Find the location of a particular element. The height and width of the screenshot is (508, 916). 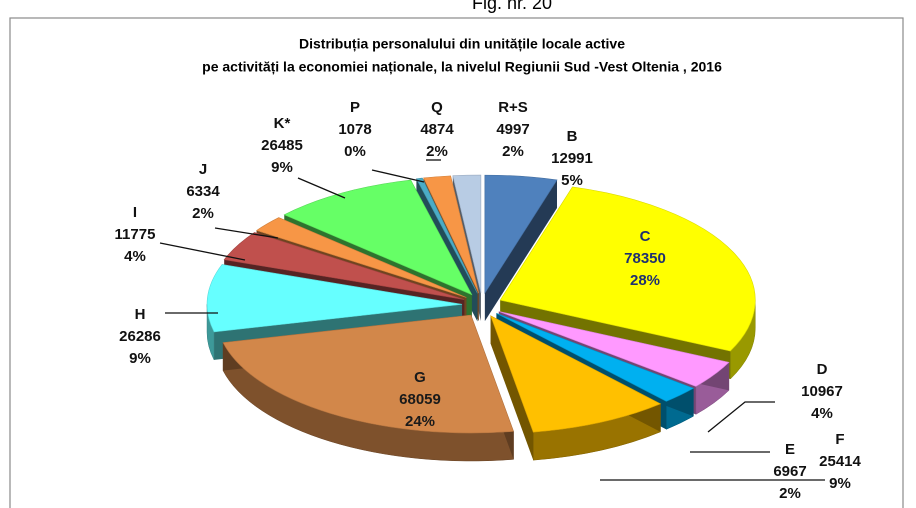

data-label-percent: 5% is located at coordinates (572, 180).